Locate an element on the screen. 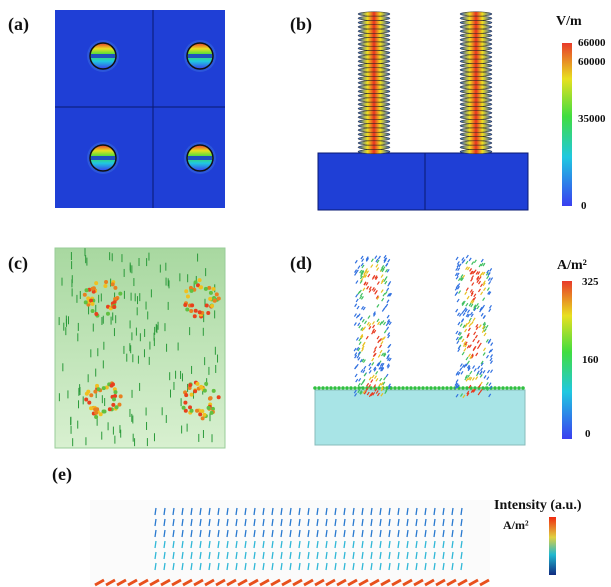 Image resolution: width=611 pixels, height=587 pixels. colorbar-b is located at coordinates (567, 124).